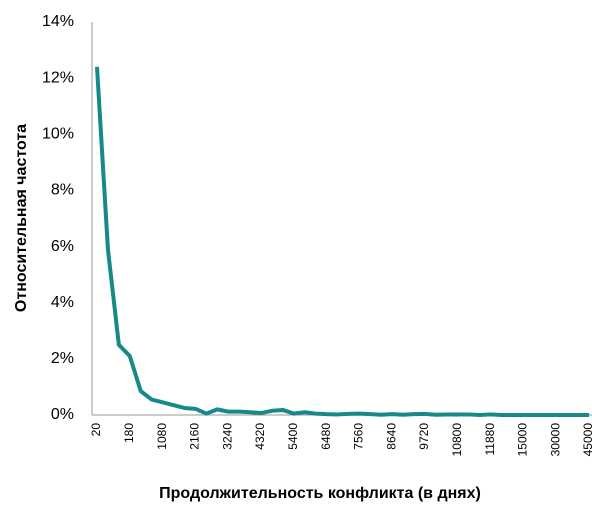 The image size is (592, 509). I want to click on y-tick-label: 14%, so click(58, 21).